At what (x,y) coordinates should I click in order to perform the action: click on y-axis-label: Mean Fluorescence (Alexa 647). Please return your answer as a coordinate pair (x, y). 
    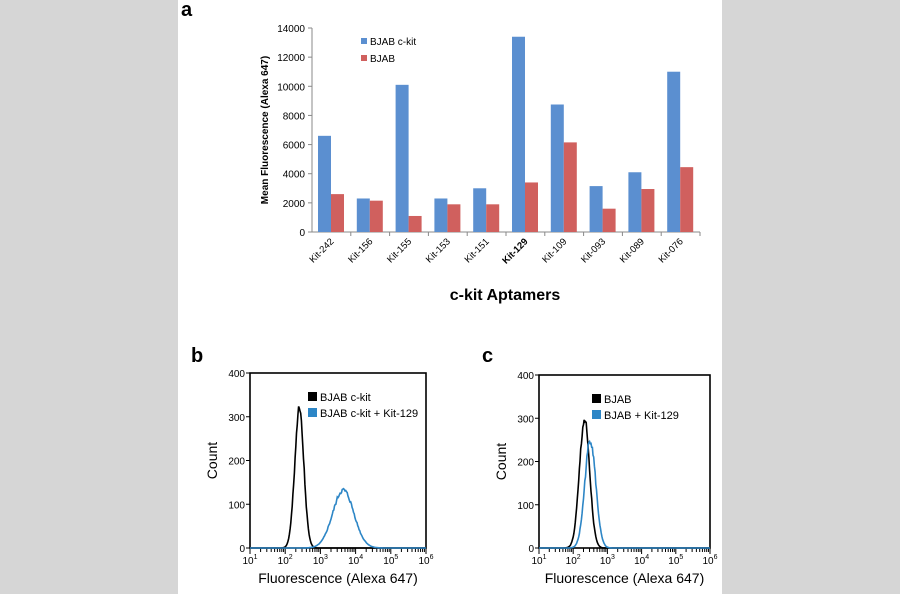
    Looking at the image, I should click on (265, 130).